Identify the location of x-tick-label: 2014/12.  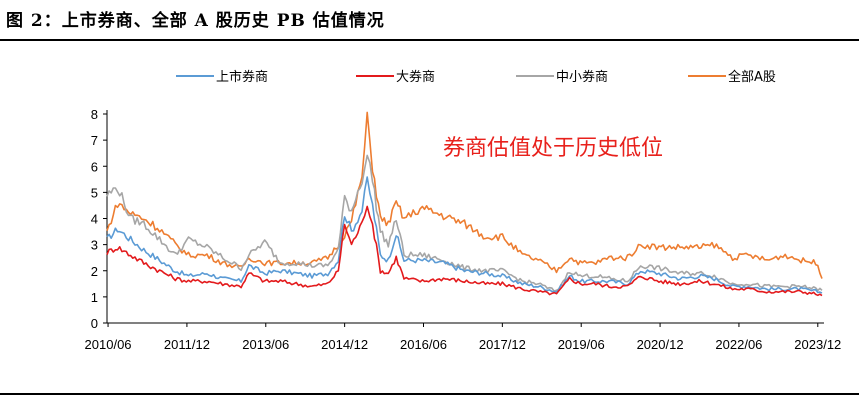
(344, 344).